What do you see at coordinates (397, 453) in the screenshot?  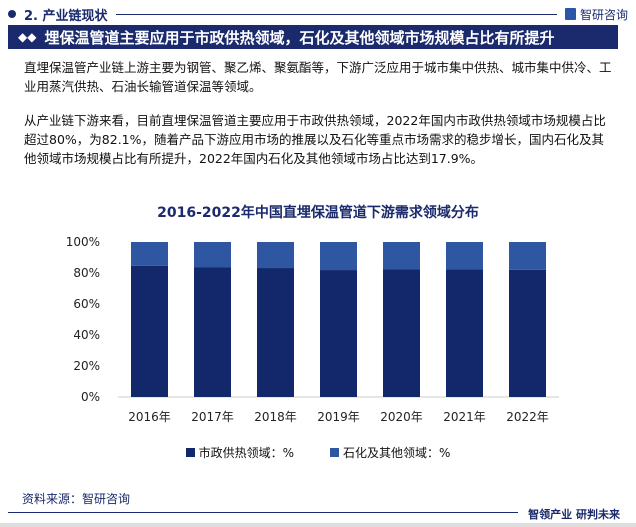 I see `legend-label: 石化及其他领域：%` at bounding box center [397, 453].